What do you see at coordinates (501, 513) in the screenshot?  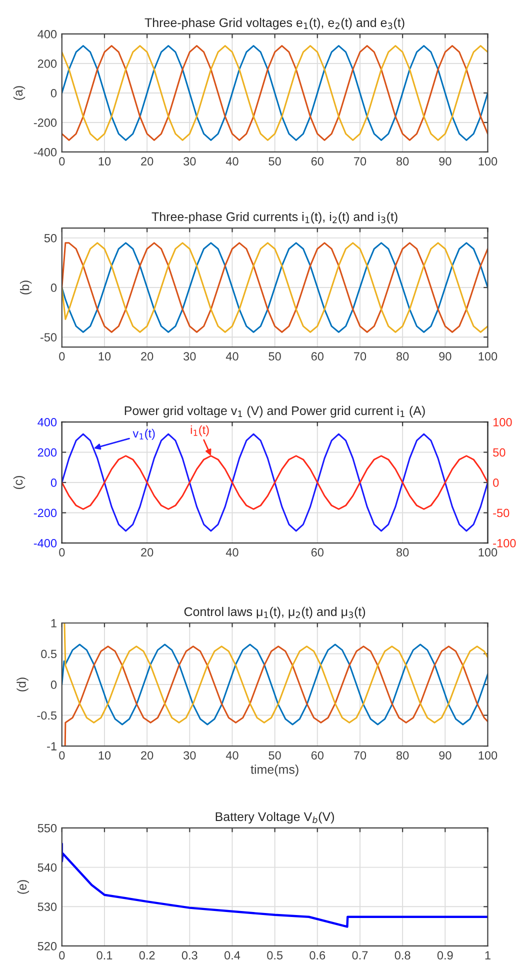 I see `y2-tick-label: -50` at bounding box center [501, 513].